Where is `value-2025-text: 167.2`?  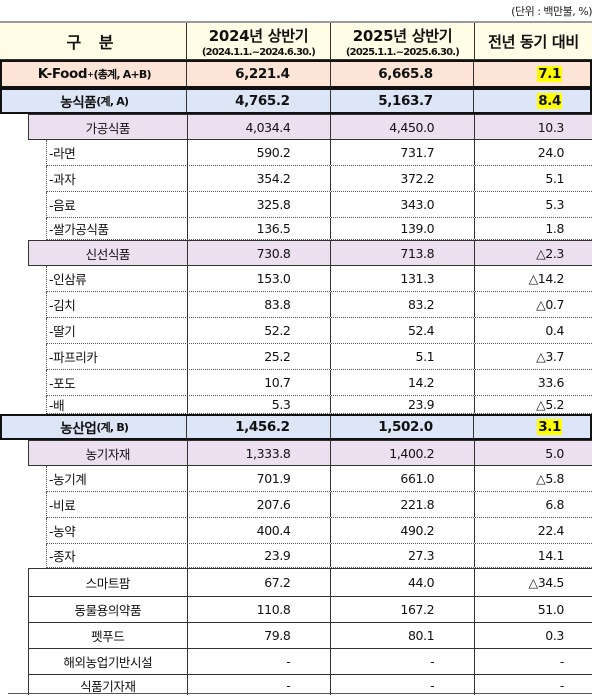 value-2025-text: 167.2 is located at coordinates (417, 609).